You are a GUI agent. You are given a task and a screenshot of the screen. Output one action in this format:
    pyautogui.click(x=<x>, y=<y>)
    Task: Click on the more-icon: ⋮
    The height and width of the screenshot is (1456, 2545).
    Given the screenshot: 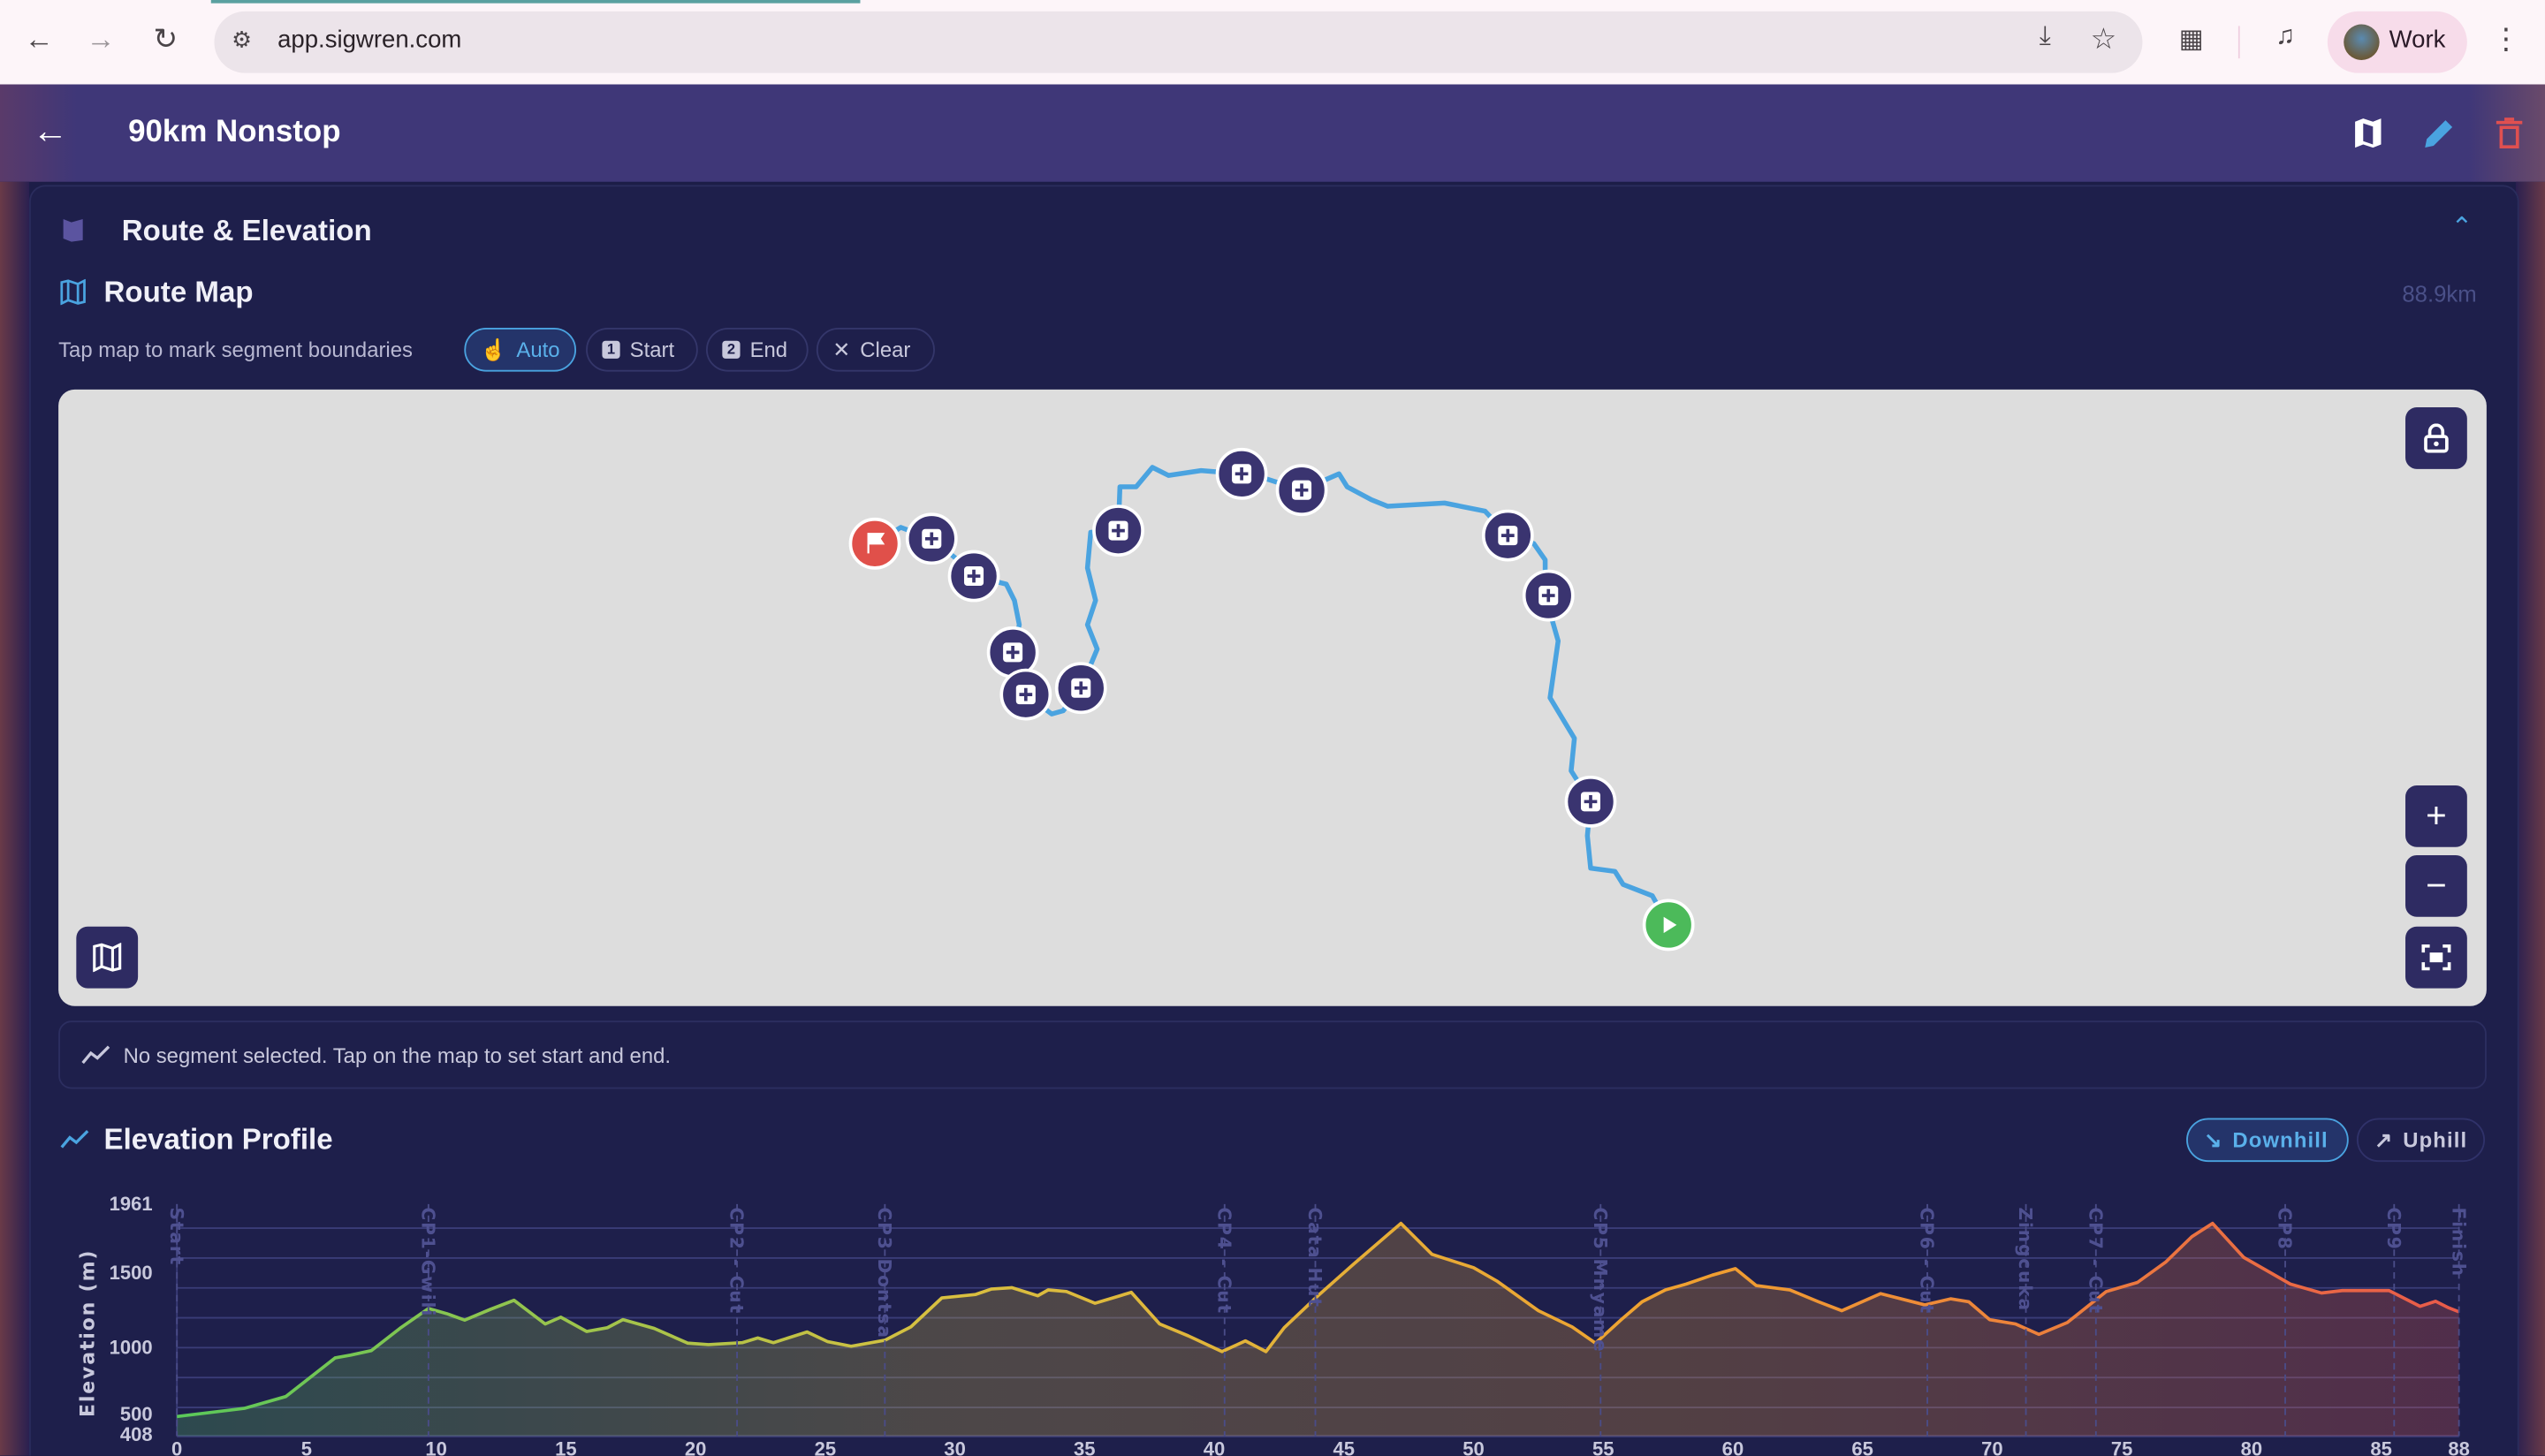 What is the action you would take?
    pyautogui.click(x=2506, y=39)
    